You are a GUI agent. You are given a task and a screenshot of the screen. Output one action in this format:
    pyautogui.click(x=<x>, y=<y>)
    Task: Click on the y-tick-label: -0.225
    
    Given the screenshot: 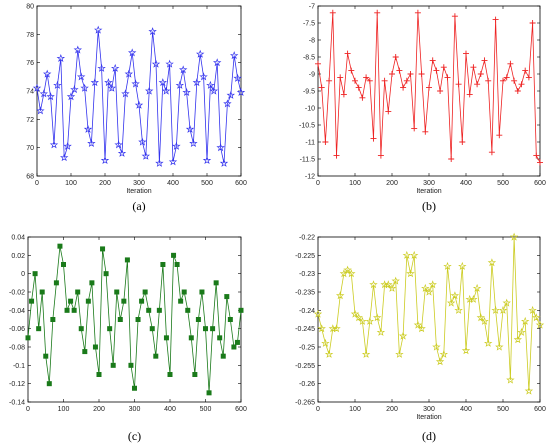 What is the action you would take?
    pyautogui.click(x=305, y=256)
    